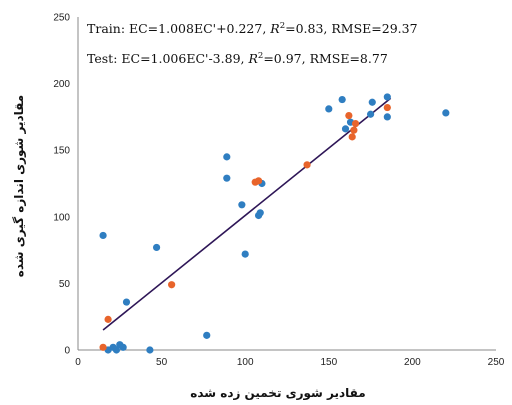  What do you see at coordinates (78, 362) in the screenshot?
I see `x-tick-label: 0` at bounding box center [78, 362].